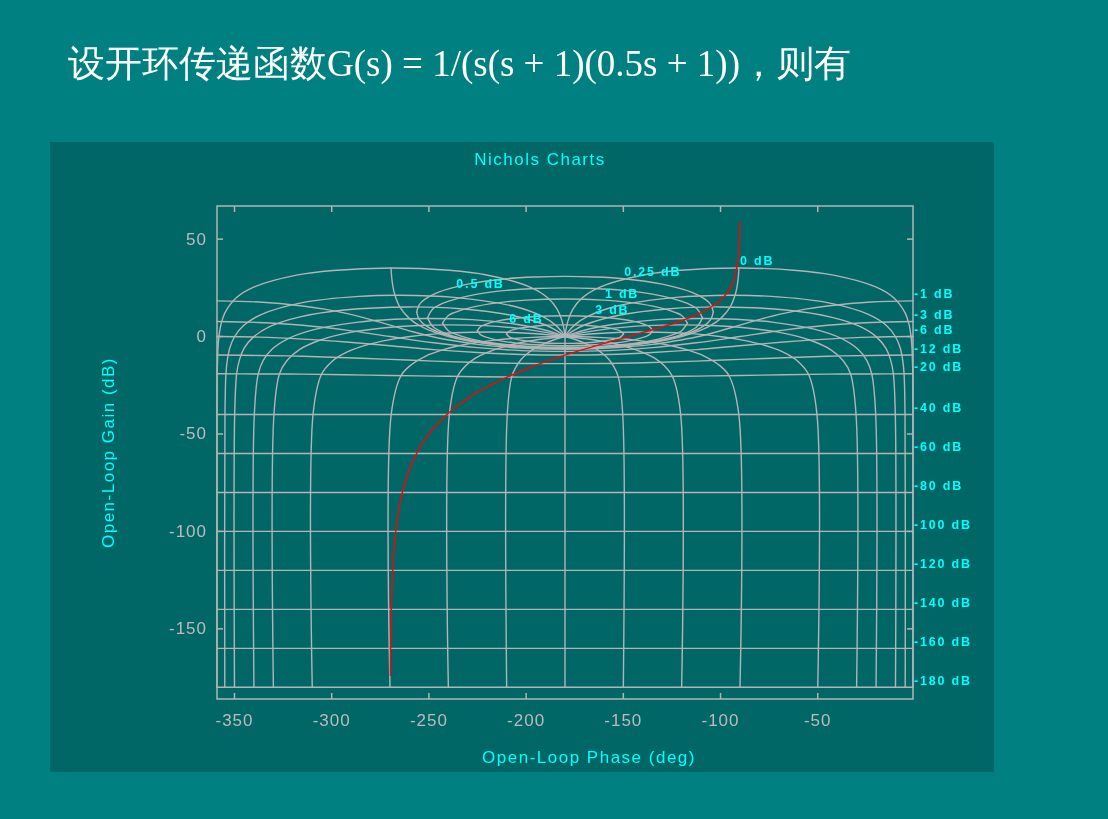 The height and width of the screenshot is (819, 1108). I want to click on annotation: -6 dB, so click(934, 330).